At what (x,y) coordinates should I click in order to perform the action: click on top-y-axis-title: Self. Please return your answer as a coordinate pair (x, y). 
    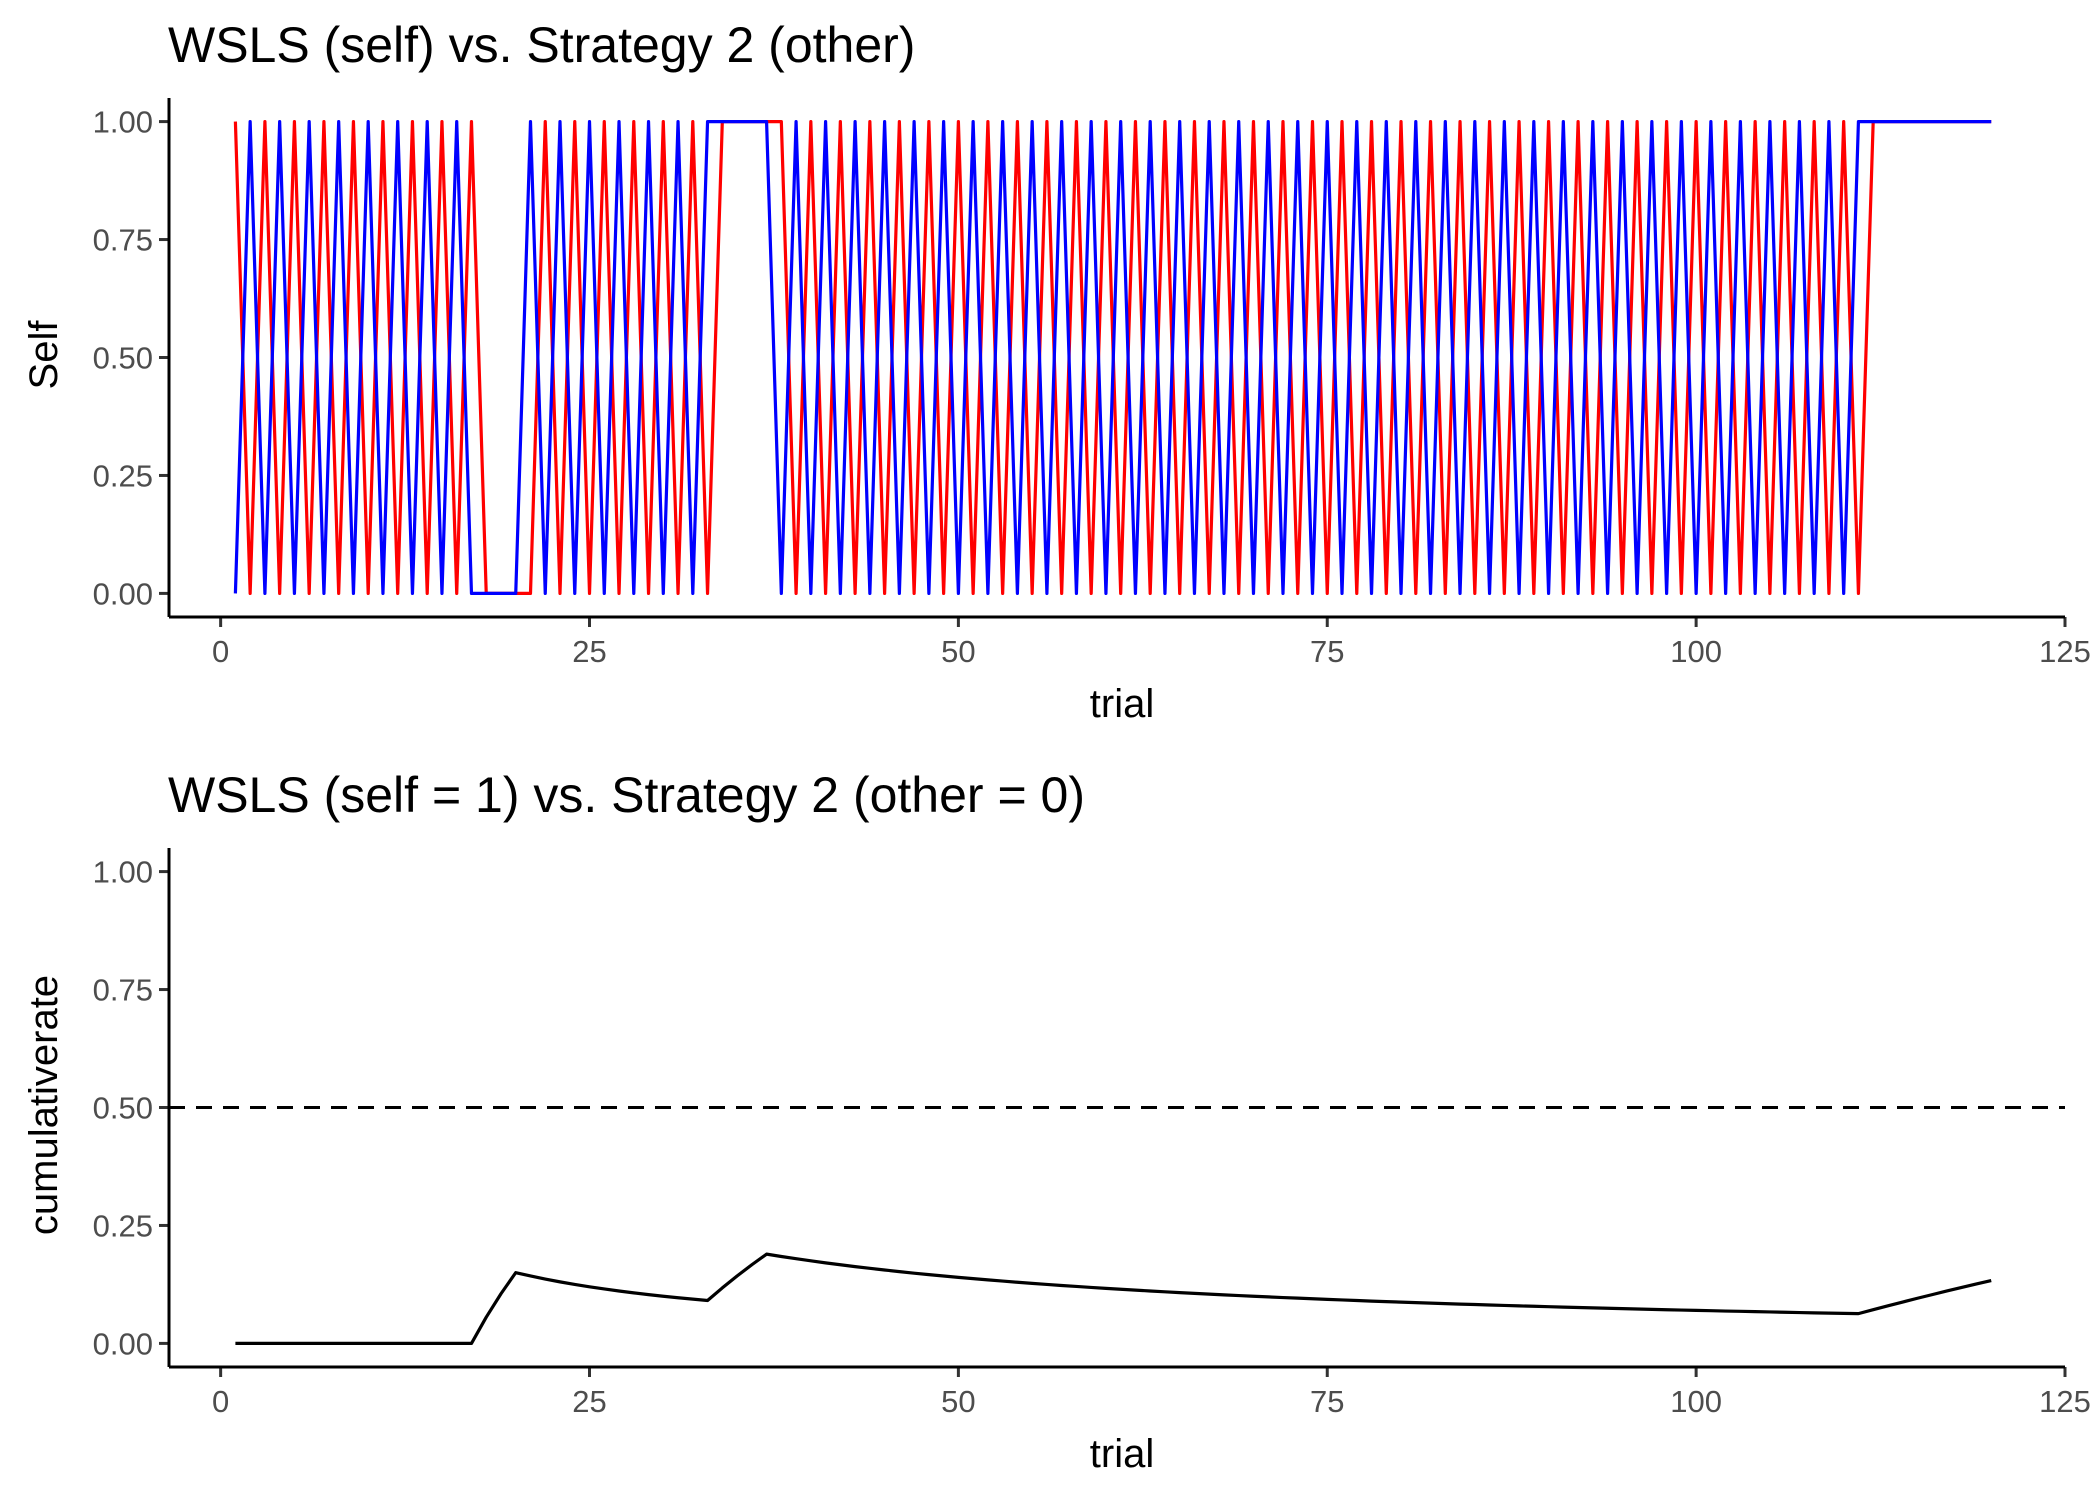
    Looking at the image, I should click on (44, 355).